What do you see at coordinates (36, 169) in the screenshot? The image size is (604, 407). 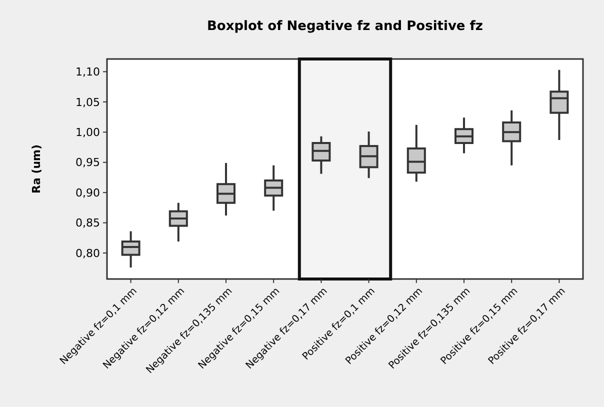 I see `y-axis-title: Ra (um)` at bounding box center [36, 169].